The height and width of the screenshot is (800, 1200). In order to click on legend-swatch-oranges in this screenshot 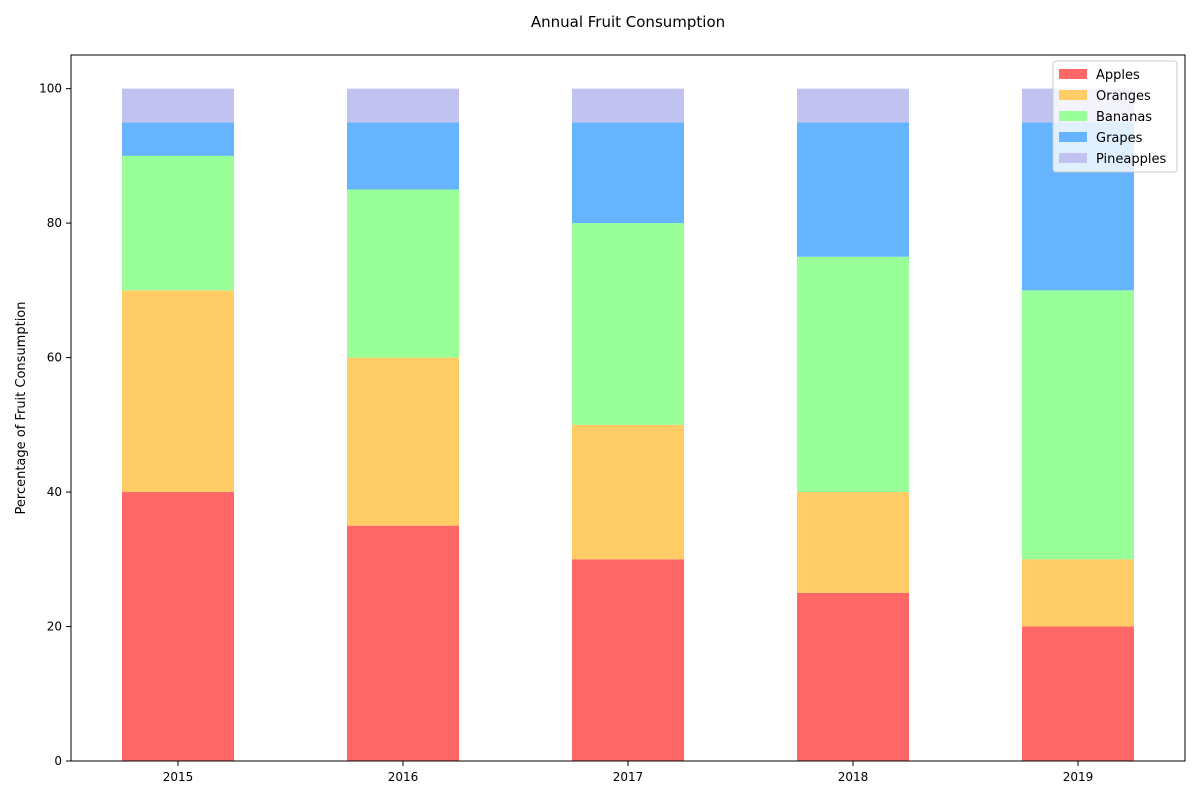, I will do `click(1073, 95)`.